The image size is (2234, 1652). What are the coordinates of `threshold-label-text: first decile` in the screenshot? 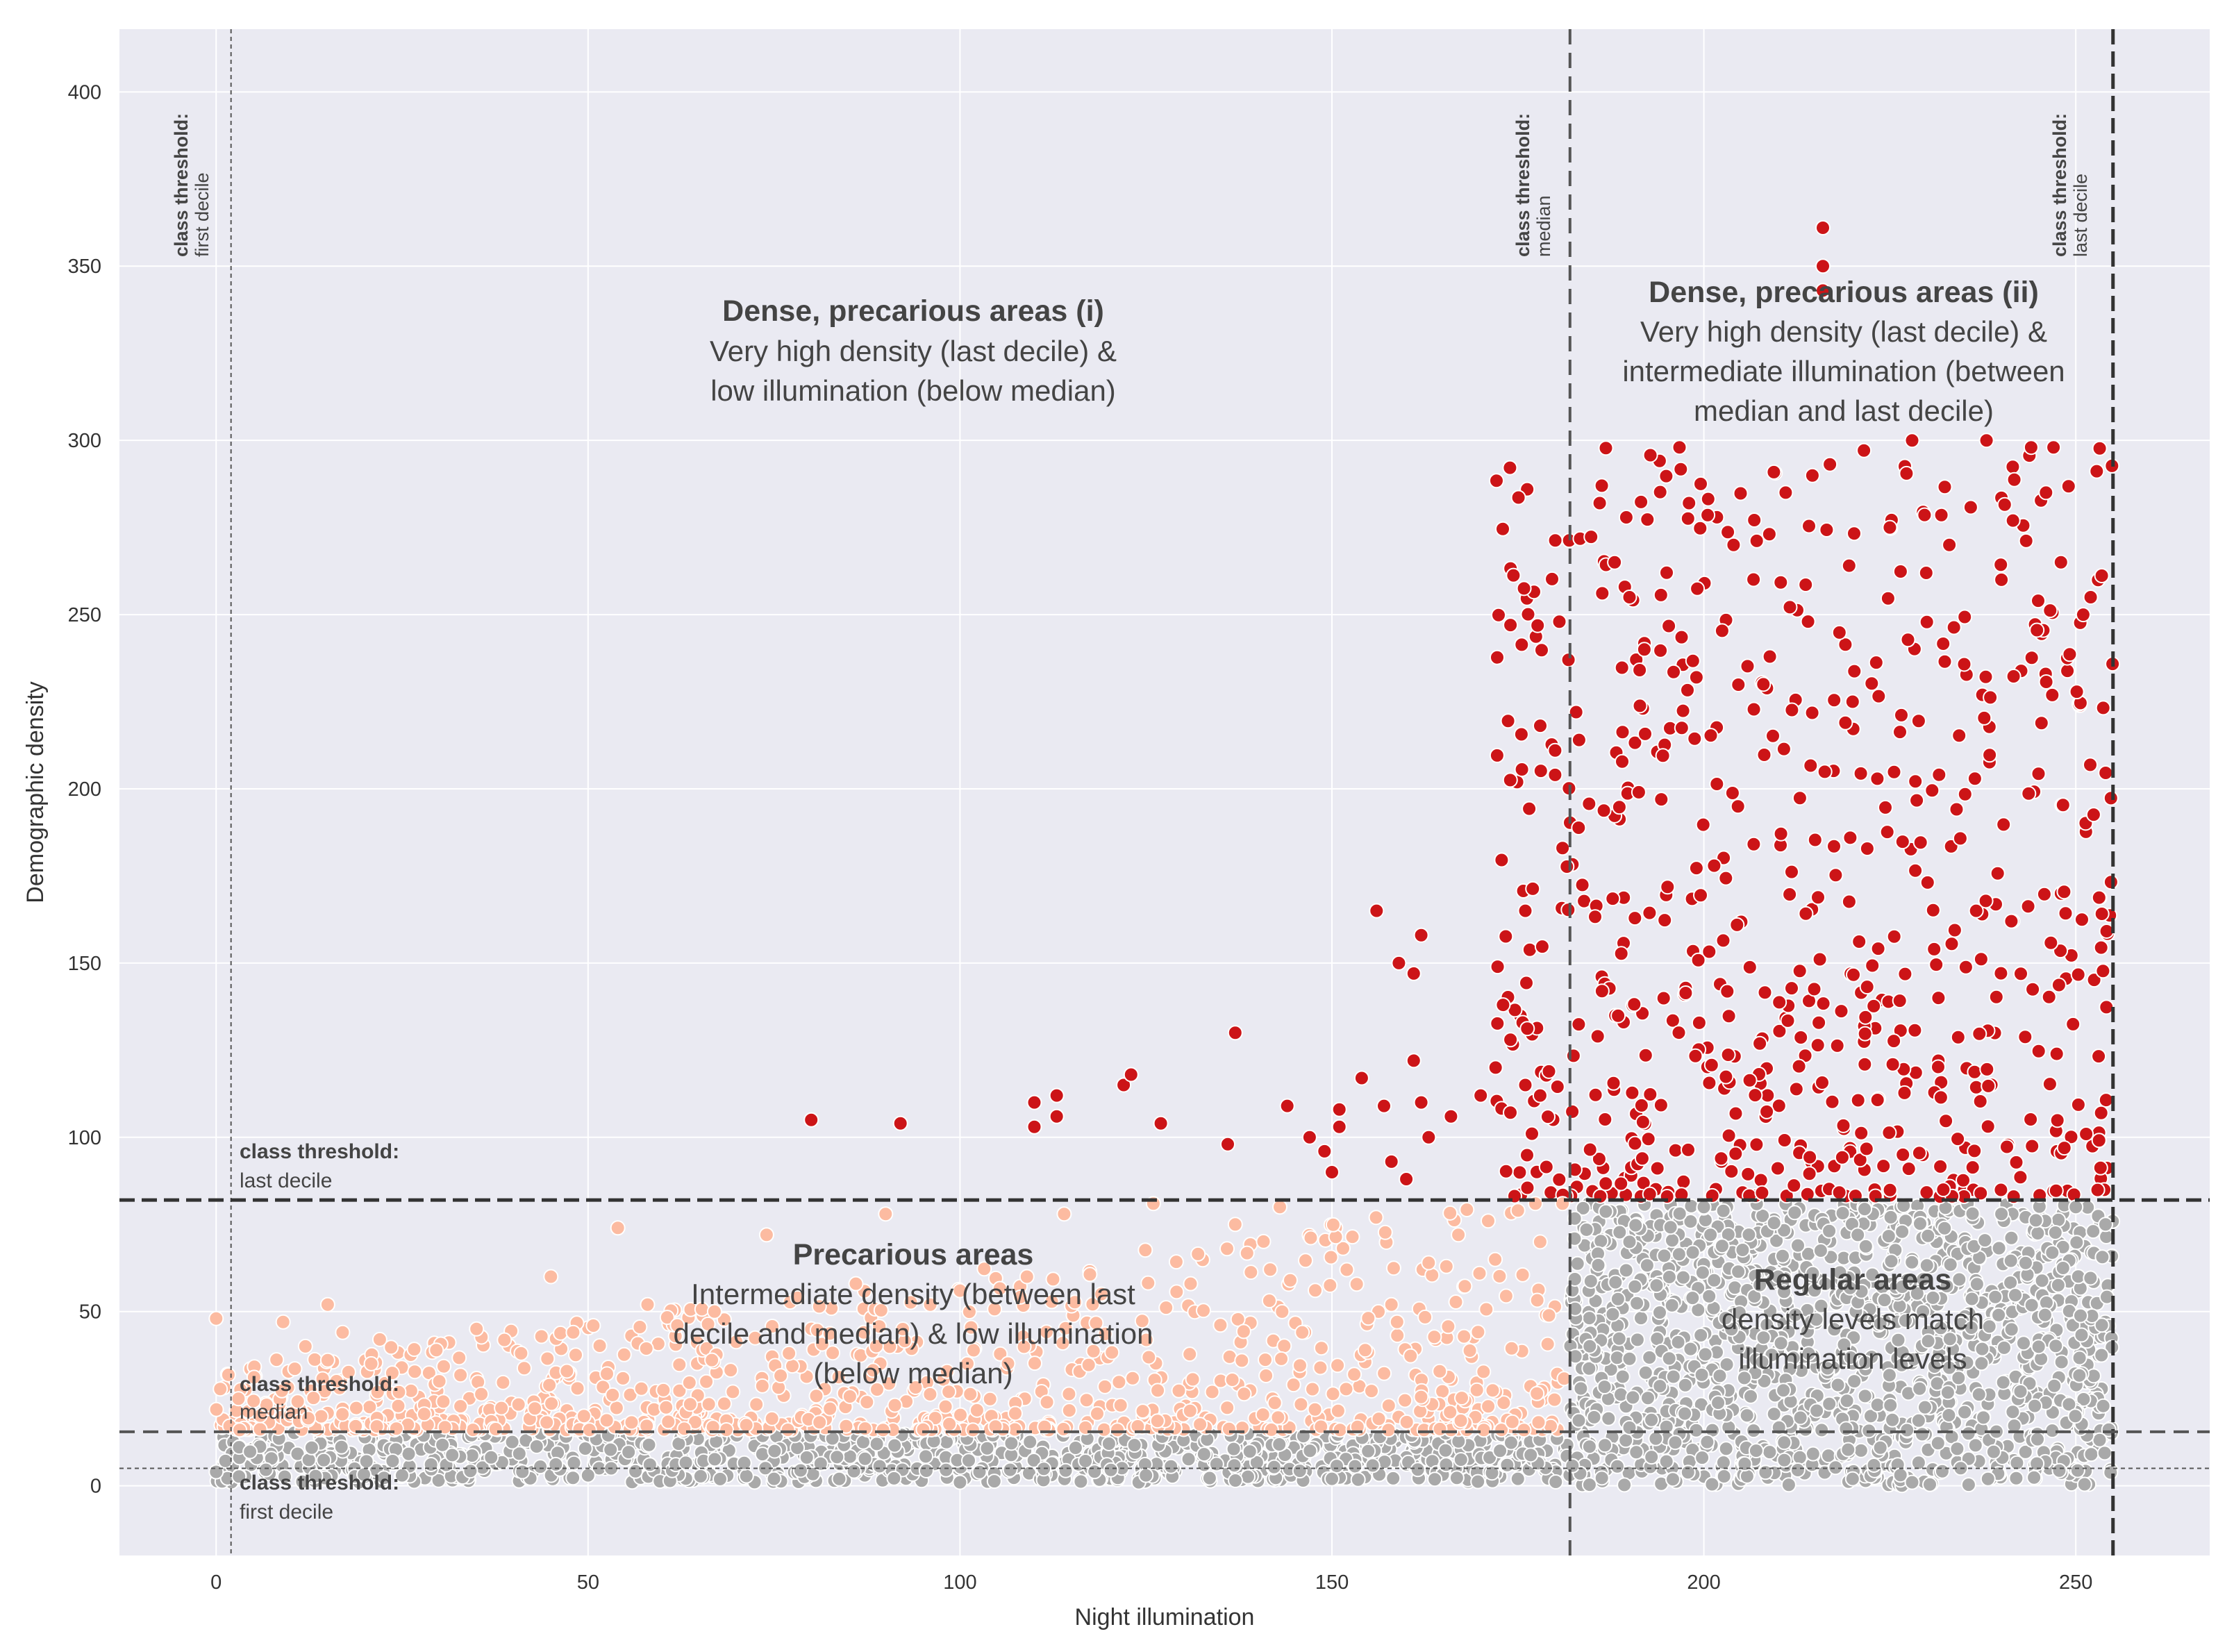 It's located at (286, 1513).